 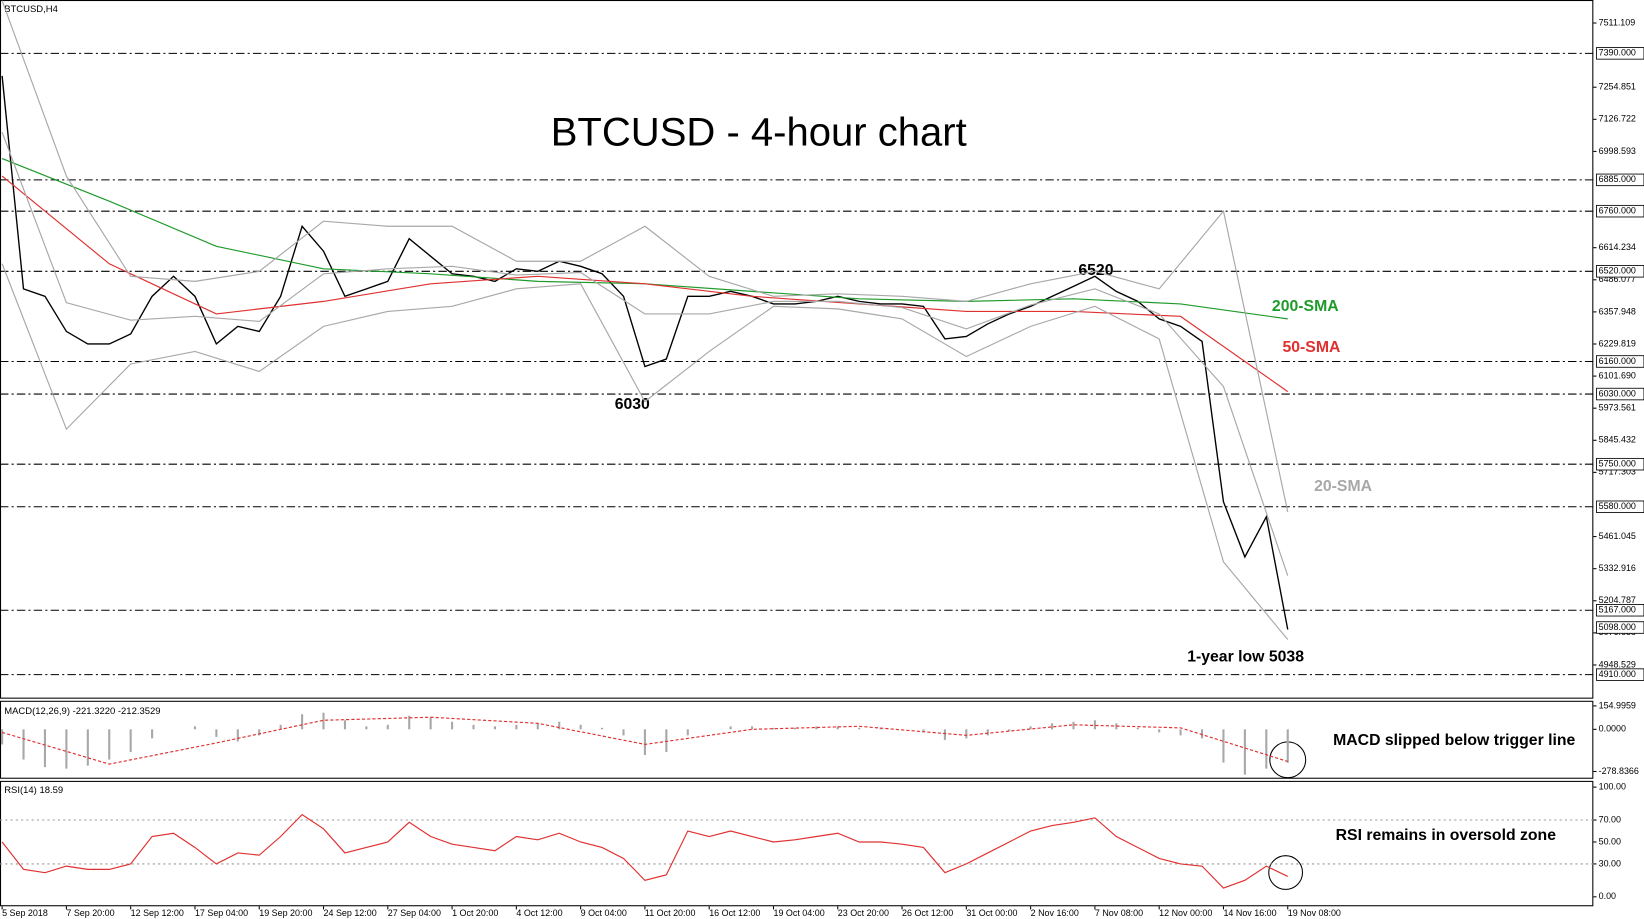 What do you see at coordinates (221, 913) in the screenshot?
I see `x-tick-label: 17 Sep 04:00` at bounding box center [221, 913].